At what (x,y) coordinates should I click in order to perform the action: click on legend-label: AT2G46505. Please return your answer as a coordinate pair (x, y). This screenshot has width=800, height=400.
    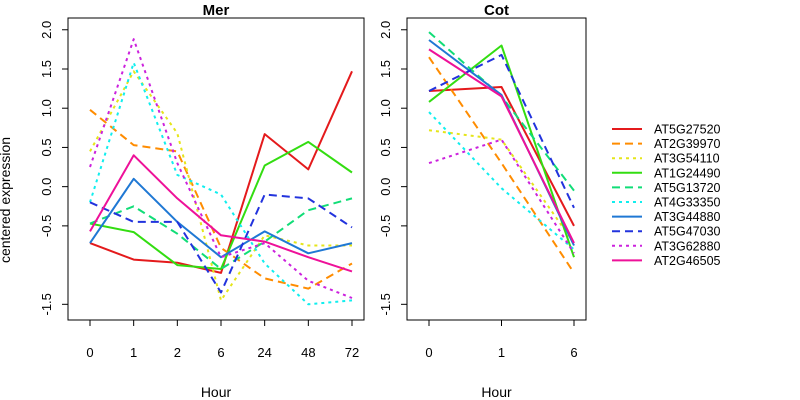
    Looking at the image, I should click on (687, 261).